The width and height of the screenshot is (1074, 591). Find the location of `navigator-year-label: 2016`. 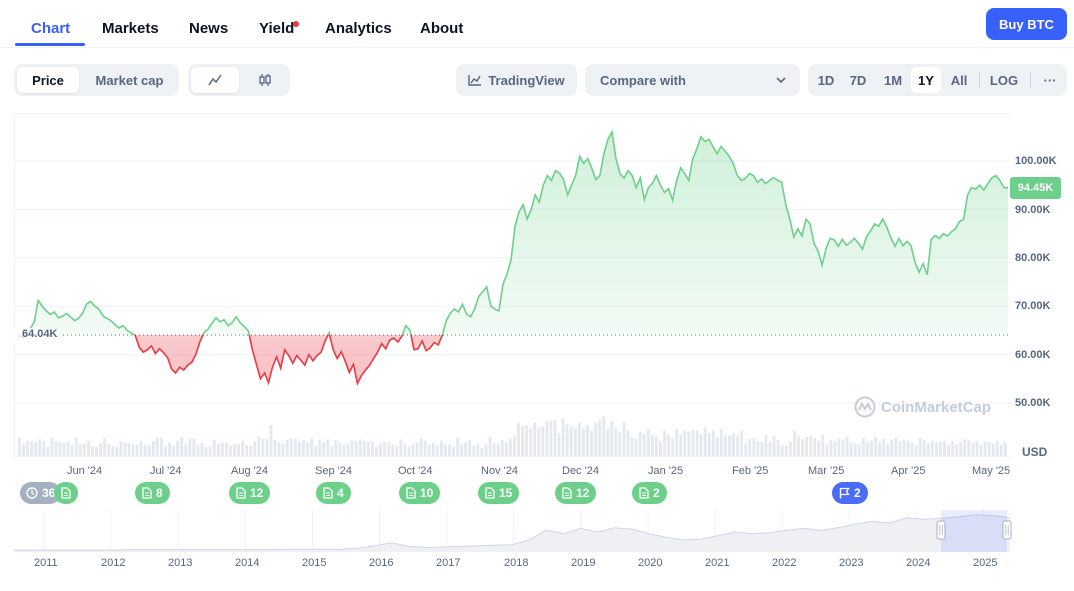

navigator-year-label: 2016 is located at coordinates (381, 563).